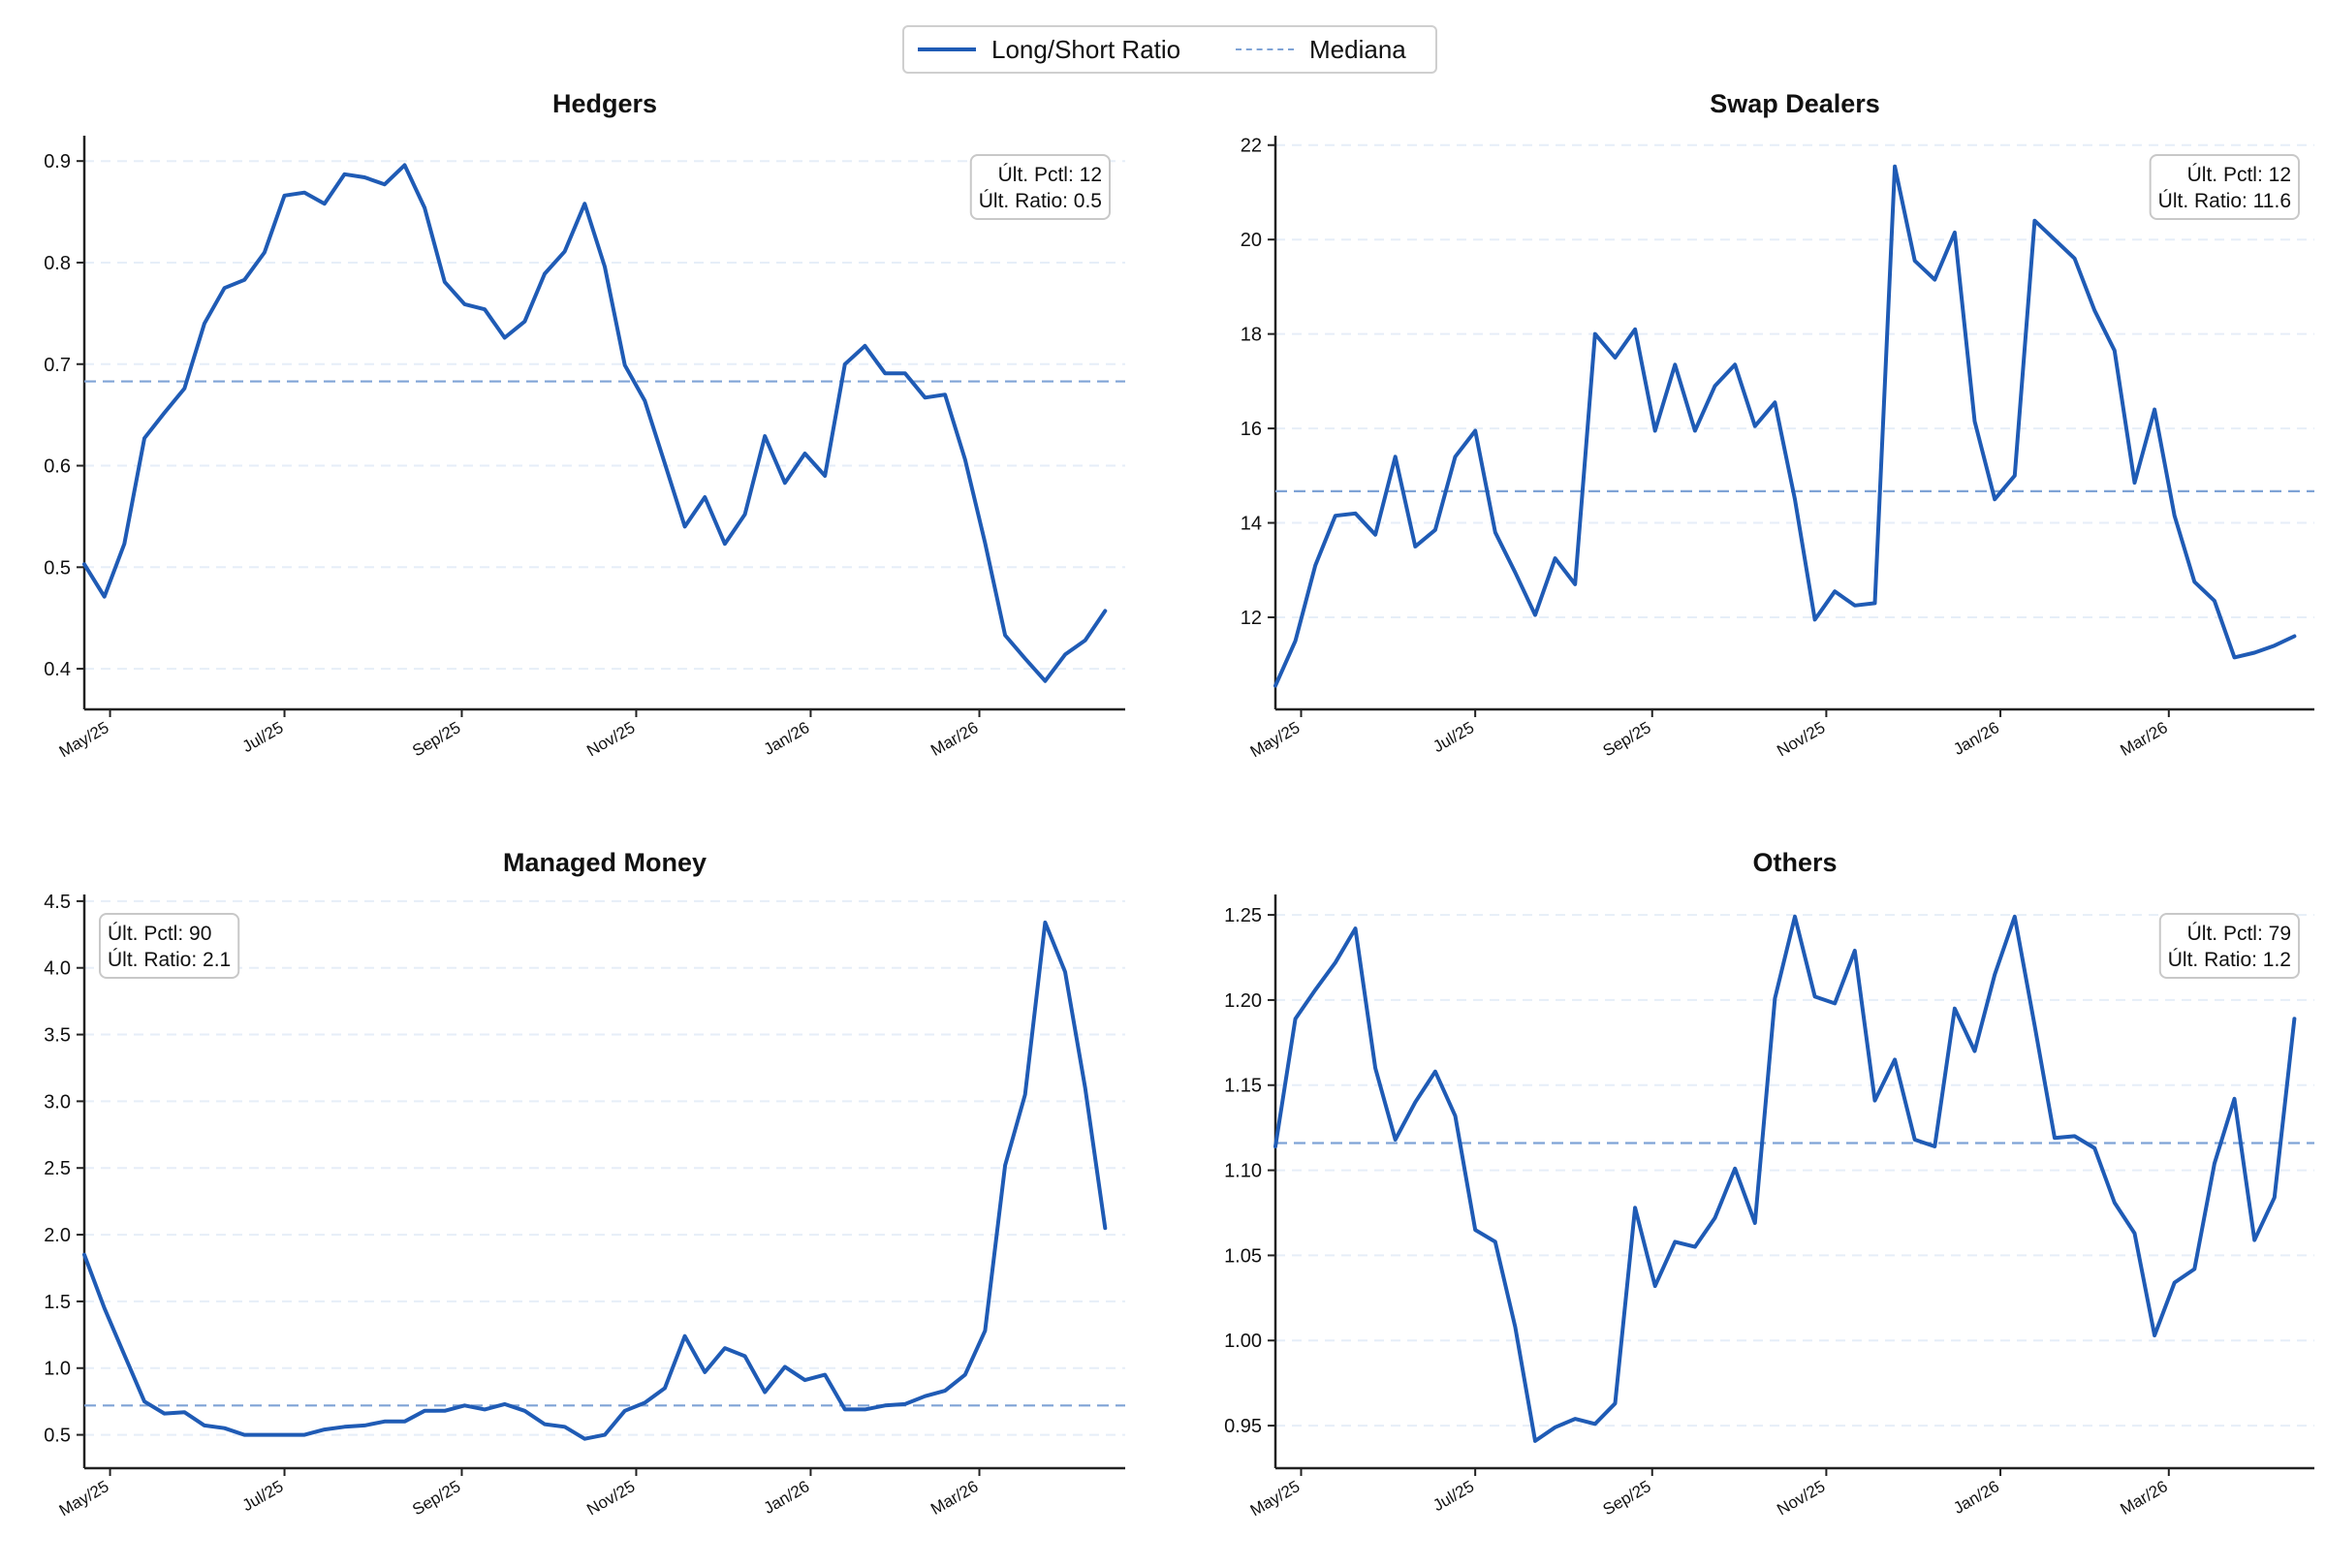 Image resolution: width=2326 pixels, height=1568 pixels. I want to click on annotation-percentile: Últ. Pctl: 90, so click(159, 934).